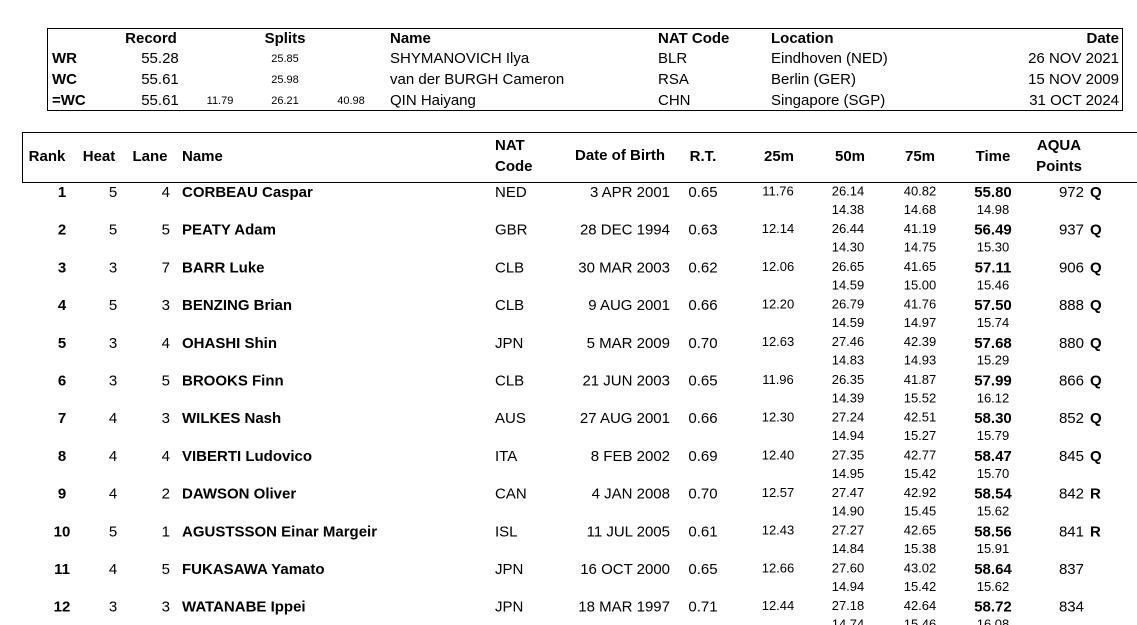 Image resolution: width=1137 pixels, height=625 pixels. What do you see at coordinates (848, 228) in the screenshot?
I see `split-50m: 26.44` at bounding box center [848, 228].